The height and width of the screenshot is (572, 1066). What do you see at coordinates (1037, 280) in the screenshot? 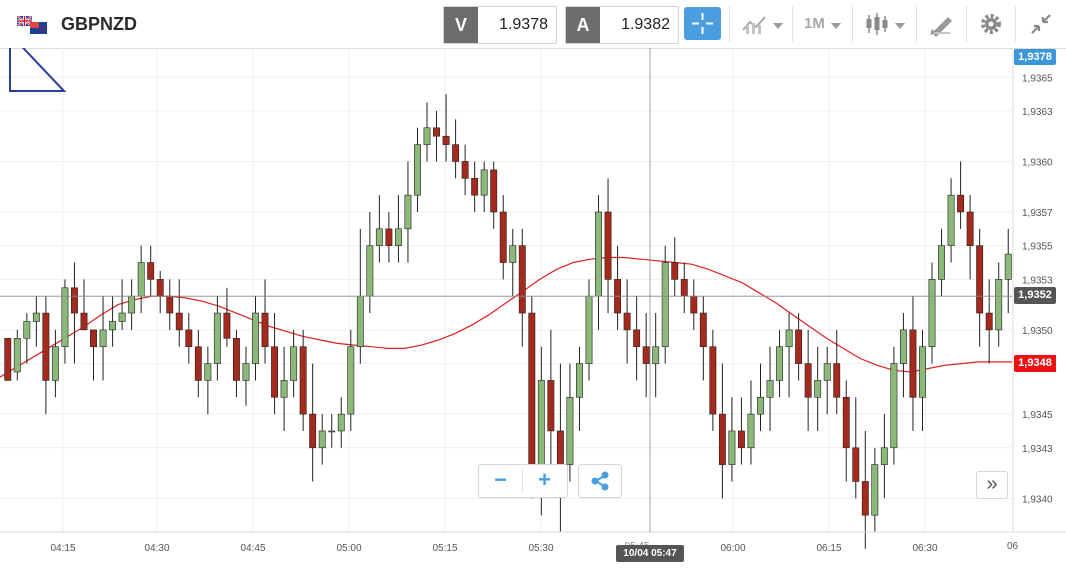
I see `y-tick-label: 1,9353` at bounding box center [1037, 280].